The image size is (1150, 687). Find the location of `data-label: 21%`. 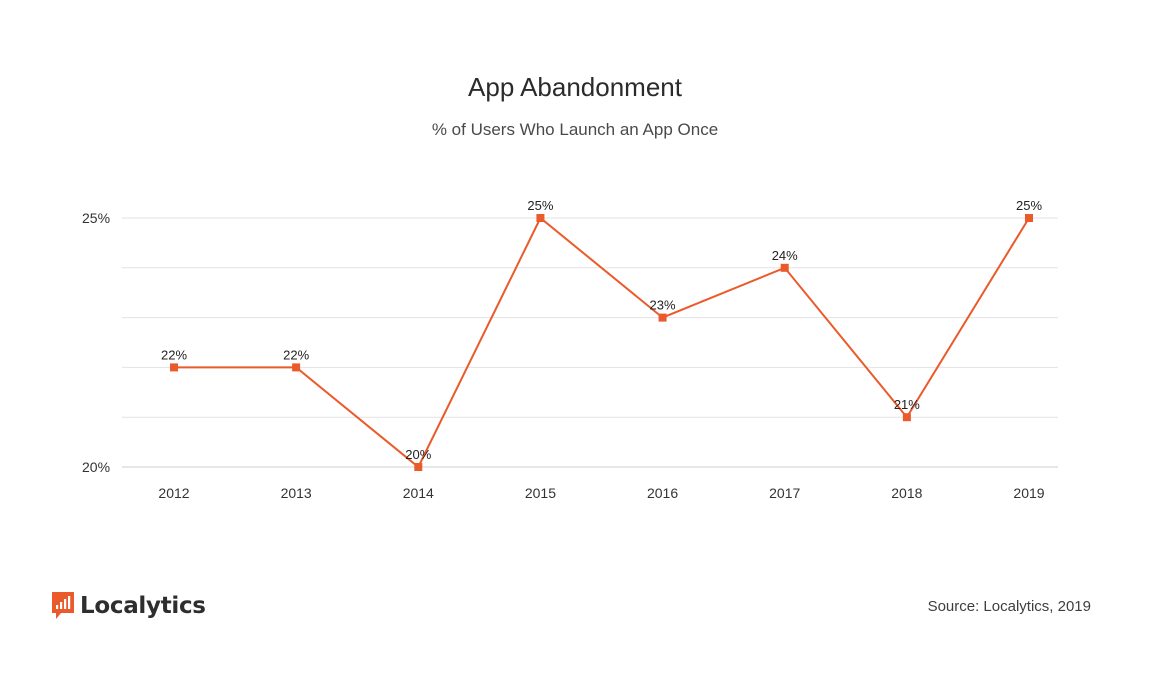

data-label: 21% is located at coordinates (907, 404).